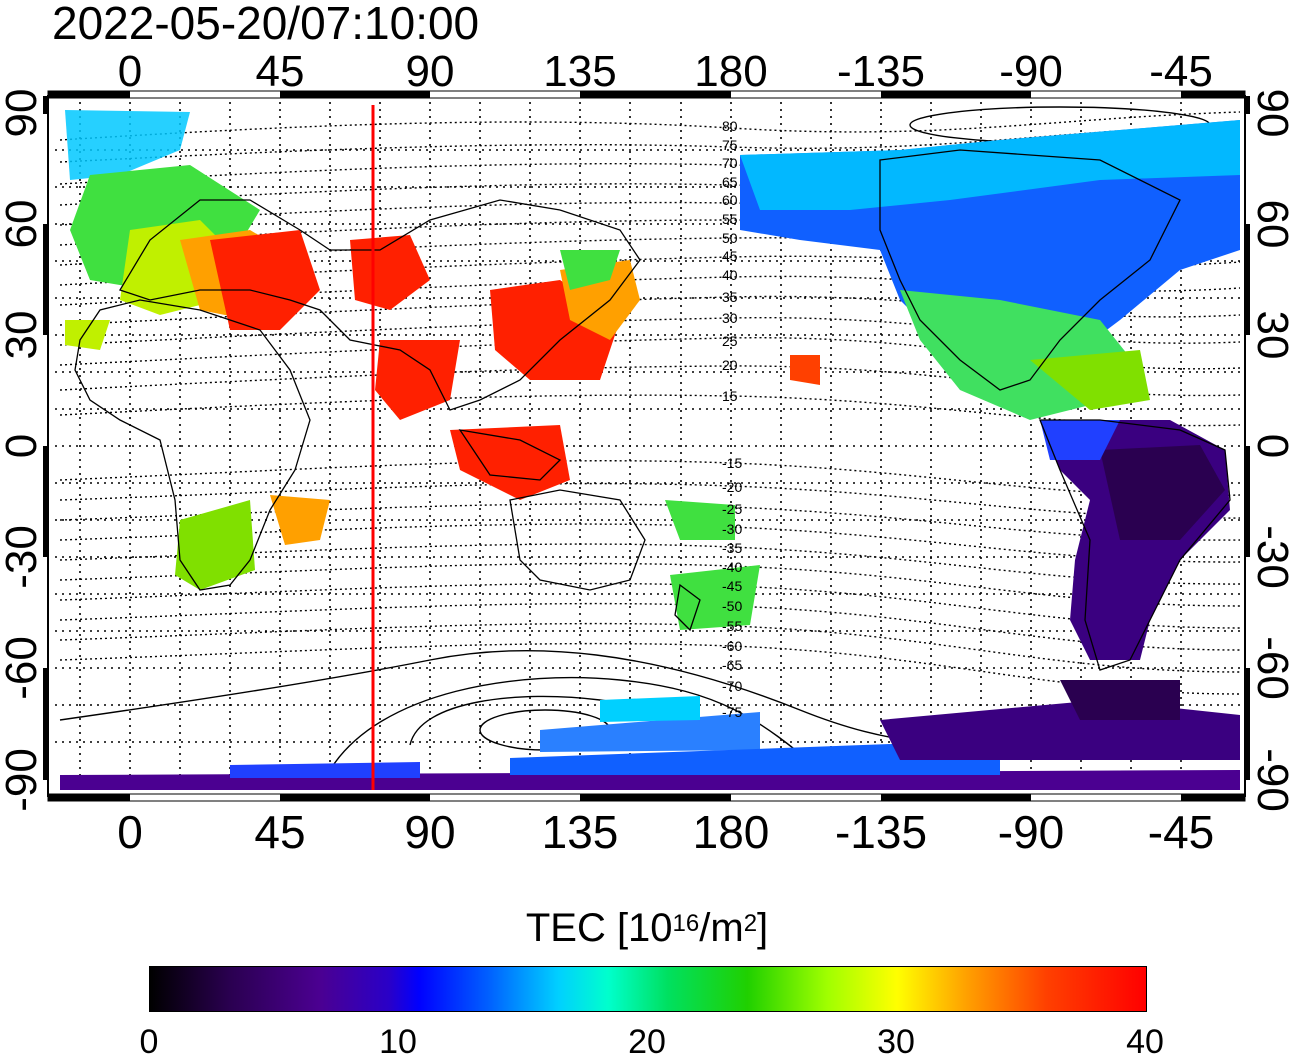  I want to click on colorbar-tick: 0, so click(149, 1042).